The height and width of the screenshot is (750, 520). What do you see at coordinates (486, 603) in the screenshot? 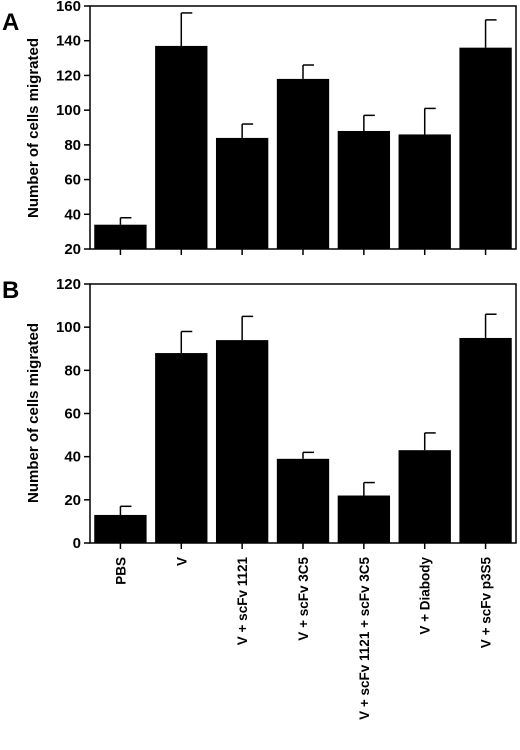
I see `x-category-label: V + scFv p3S5` at bounding box center [486, 603].